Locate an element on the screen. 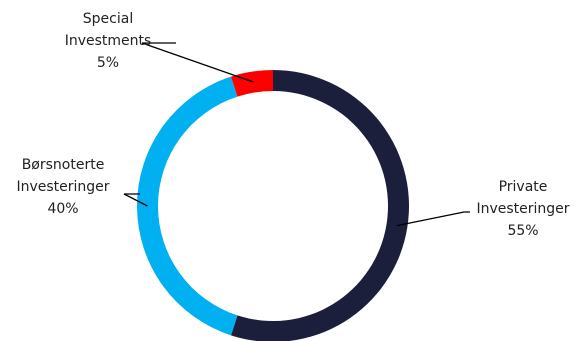 This screenshot has width=582, height=341. slice-special is located at coordinates (251, 83).